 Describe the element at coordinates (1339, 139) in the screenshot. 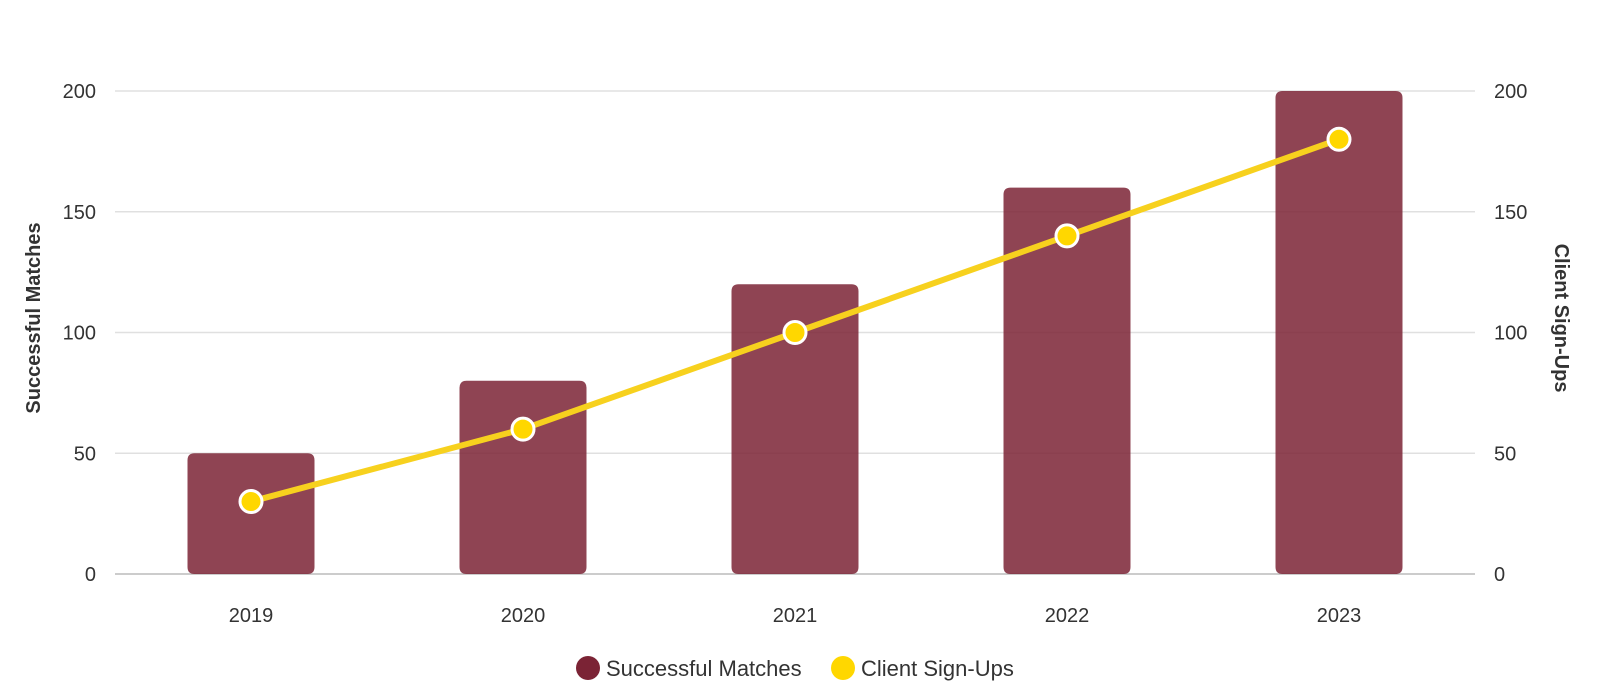

I see `point-2023` at that location.